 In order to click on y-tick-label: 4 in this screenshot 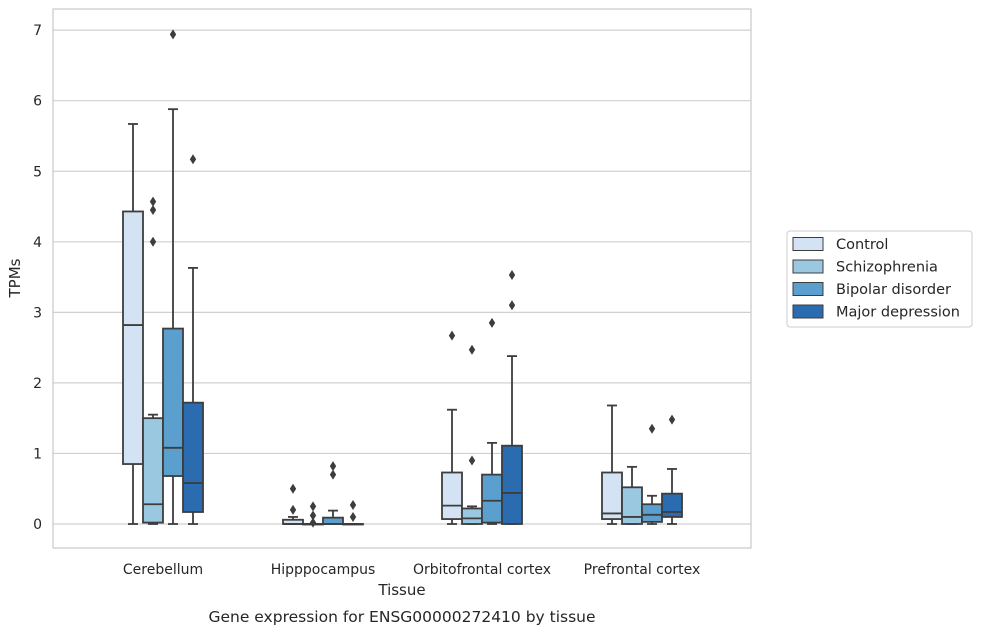, I will do `click(37, 243)`.